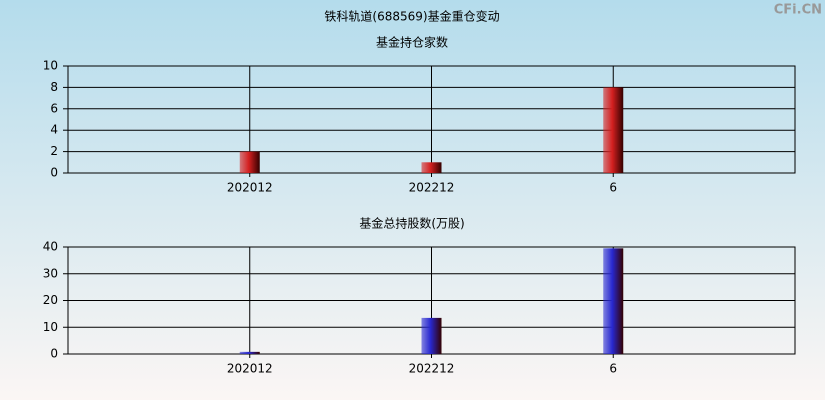 Image resolution: width=825 pixels, height=400 pixels. Describe the element at coordinates (50, 300) in the screenshot. I see `y-tick-label: 20` at that location.